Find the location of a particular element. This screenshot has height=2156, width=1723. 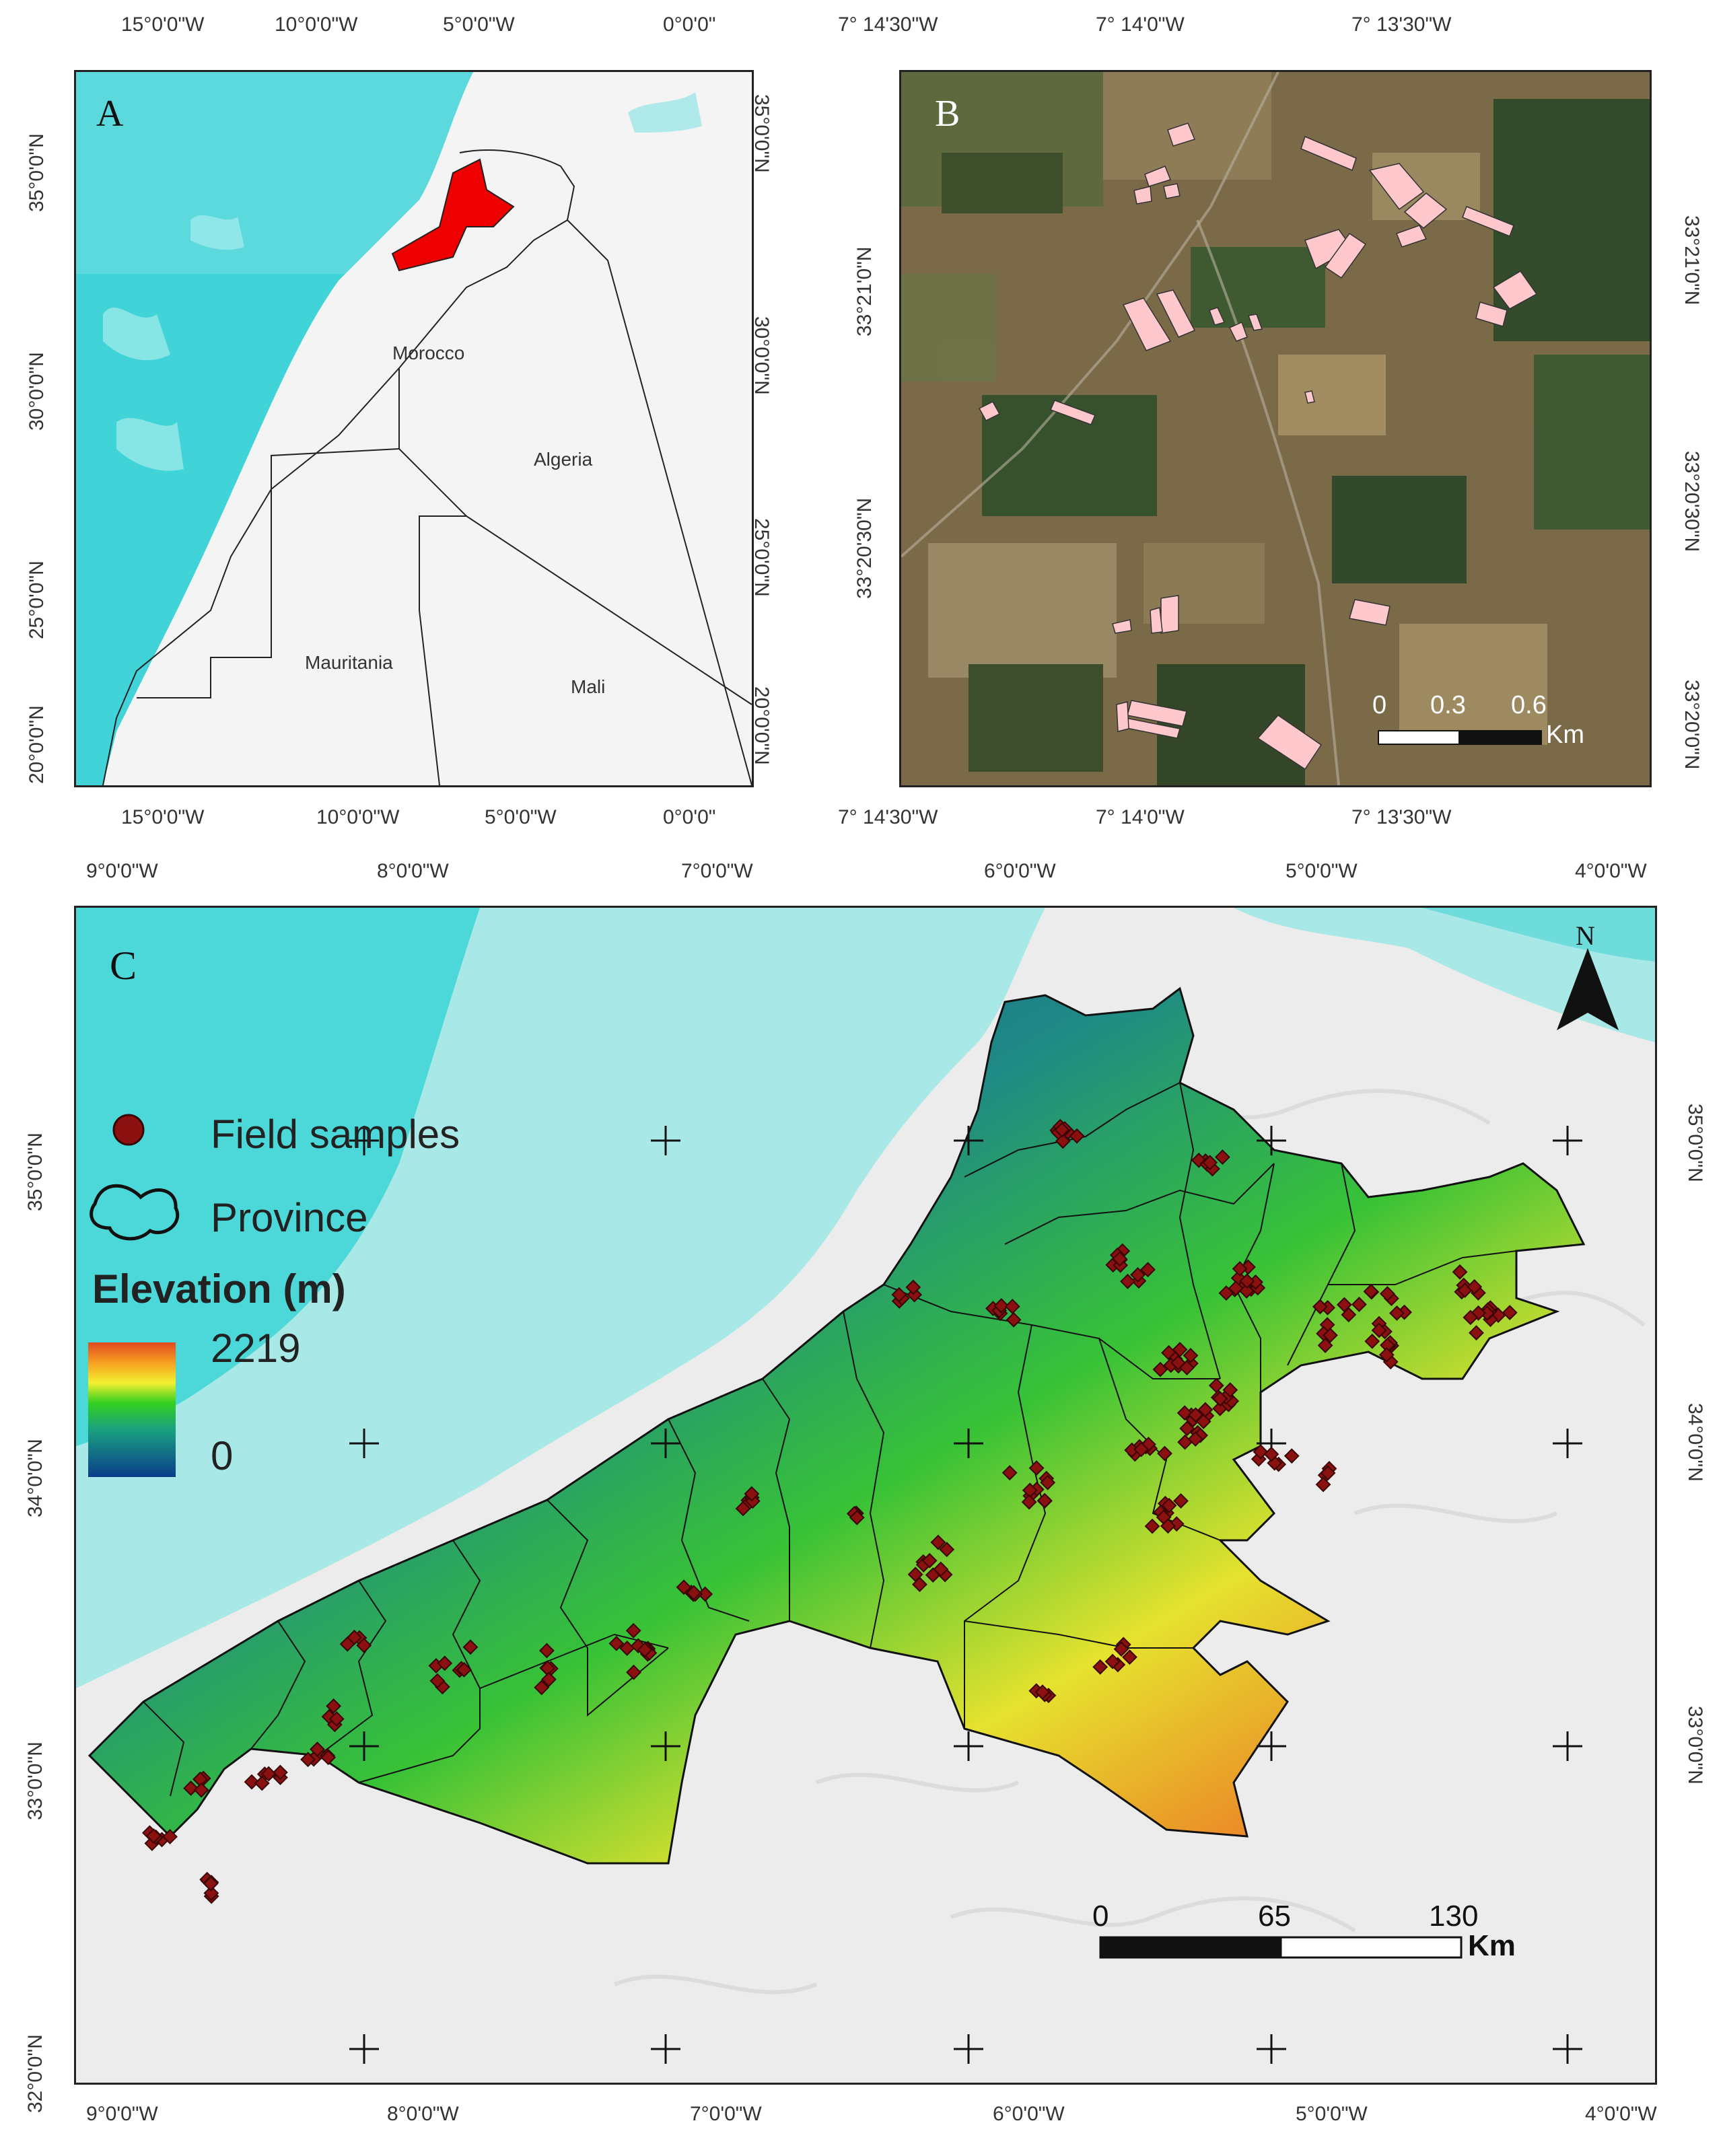

panel-a-letter: A is located at coordinates (110, 114).